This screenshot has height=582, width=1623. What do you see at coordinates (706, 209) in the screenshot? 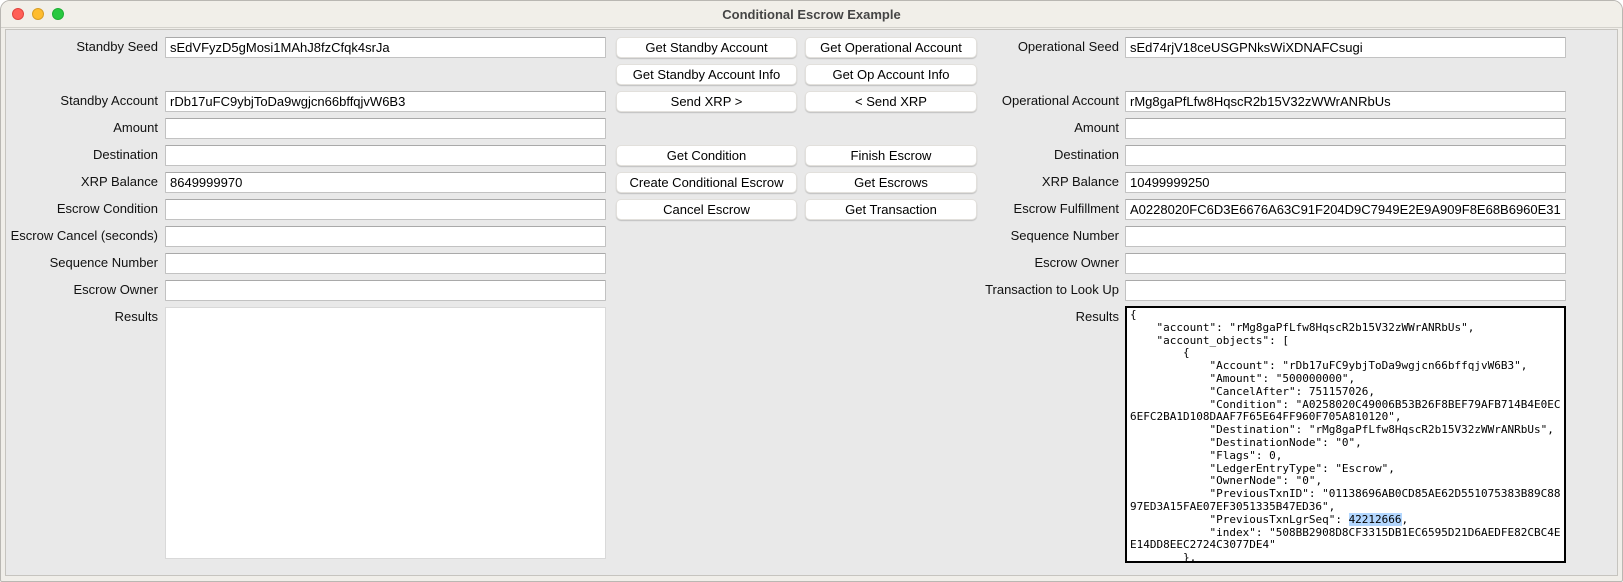
I see `cancel-escrow-button: Cancel Escrow` at bounding box center [706, 209].